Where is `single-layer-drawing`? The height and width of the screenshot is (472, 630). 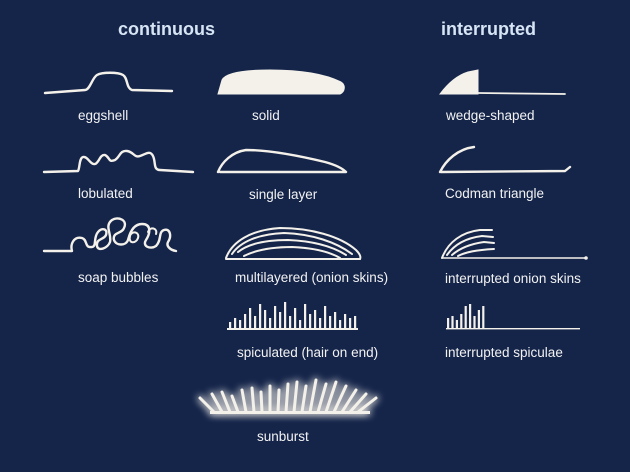
single-layer-drawing is located at coordinates (282, 161).